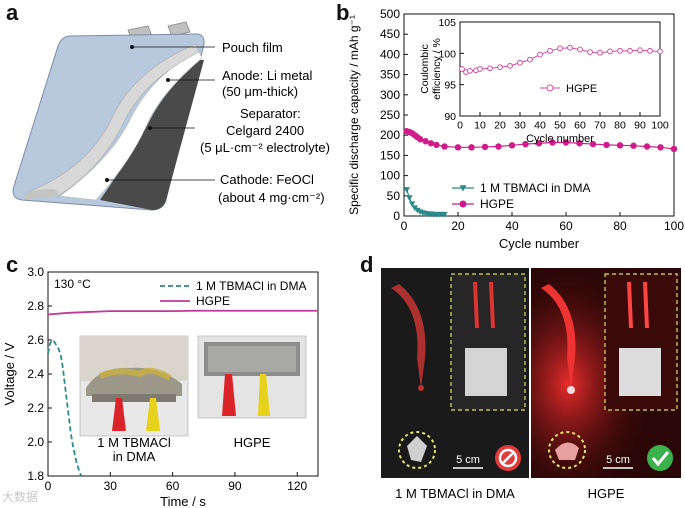 The height and width of the screenshot is (508, 685). What do you see at coordinates (252, 47) in the screenshot?
I see `callout-pouch: Pouch film` at bounding box center [252, 47].